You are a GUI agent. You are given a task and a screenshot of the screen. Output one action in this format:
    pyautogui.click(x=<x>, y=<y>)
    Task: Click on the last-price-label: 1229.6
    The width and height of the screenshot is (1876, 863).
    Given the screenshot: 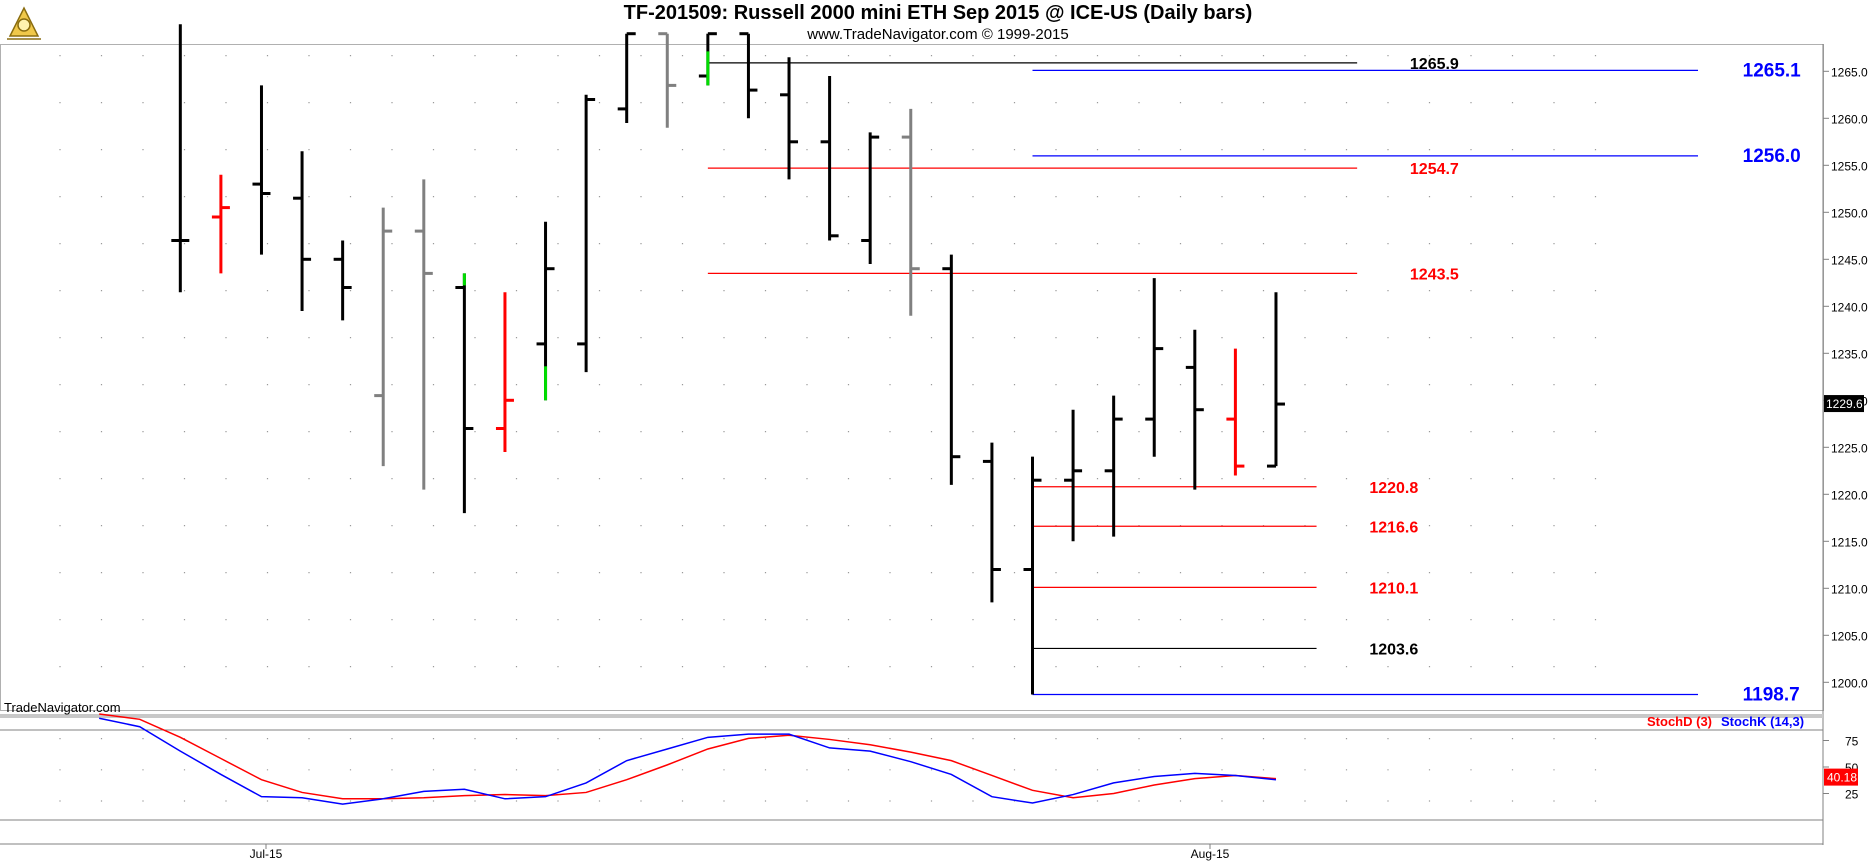 What is the action you would take?
    pyautogui.click(x=1844, y=404)
    